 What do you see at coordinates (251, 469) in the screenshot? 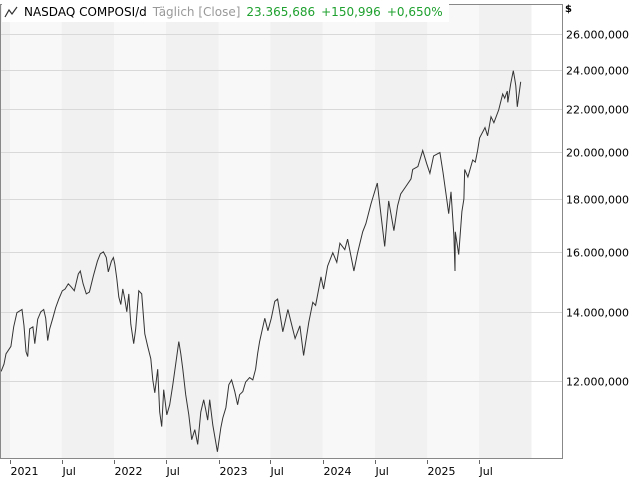
I see `x-axis: 2021 Jul 2022 Jul 2023 Jul 2024 Jul 2025 Jul` at bounding box center [251, 469].